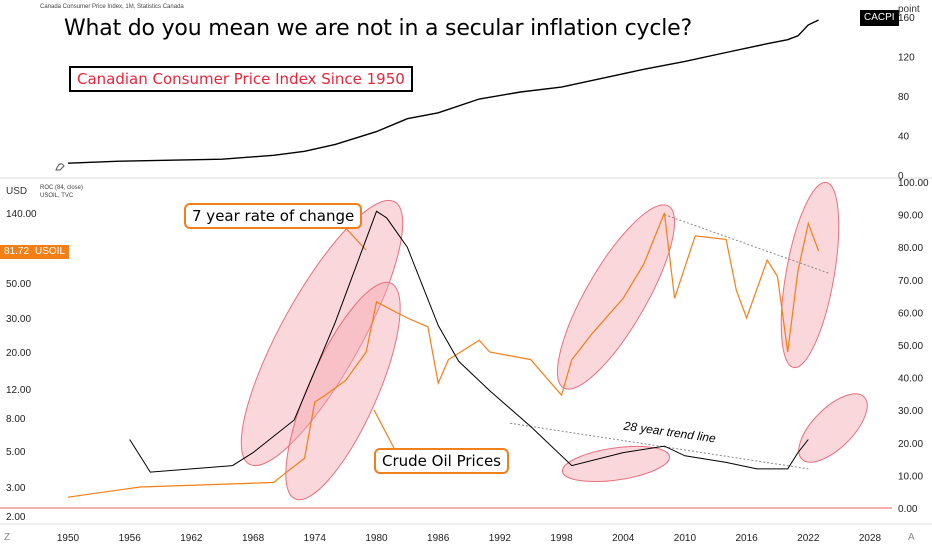  I want to click on corner-right: A, so click(911, 537).